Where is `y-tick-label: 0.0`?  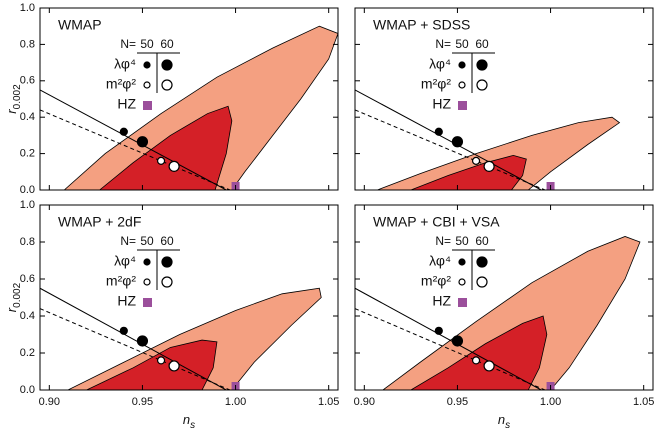
y-tick-label: 0.0 is located at coordinates (27, 190).